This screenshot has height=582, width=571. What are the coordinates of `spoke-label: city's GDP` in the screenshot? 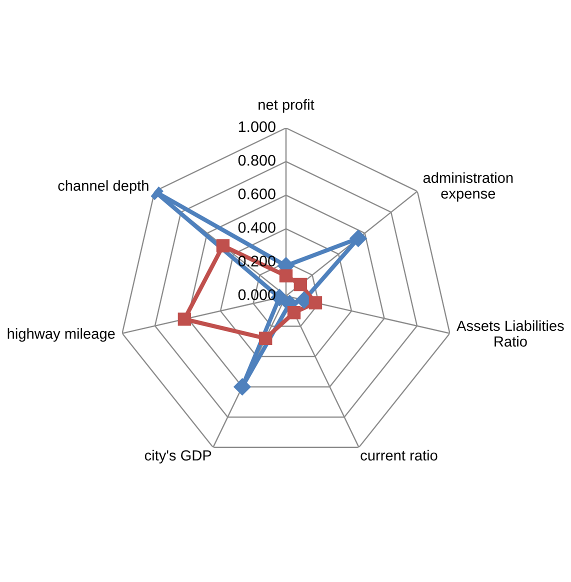 It's located at (178, 457).